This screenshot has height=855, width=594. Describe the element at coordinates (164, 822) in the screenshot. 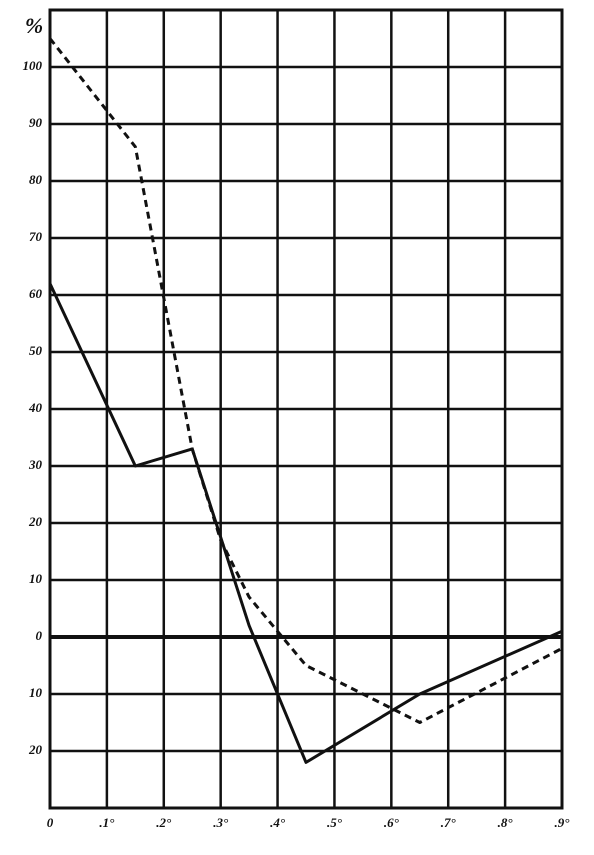

I see `x-tick-label: .2°` at that location.